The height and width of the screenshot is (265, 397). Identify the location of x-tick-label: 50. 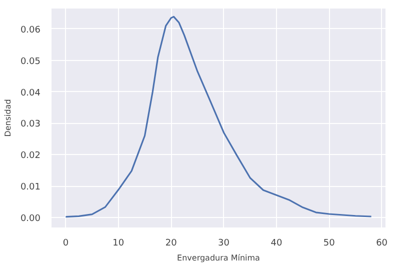
(329, 243).